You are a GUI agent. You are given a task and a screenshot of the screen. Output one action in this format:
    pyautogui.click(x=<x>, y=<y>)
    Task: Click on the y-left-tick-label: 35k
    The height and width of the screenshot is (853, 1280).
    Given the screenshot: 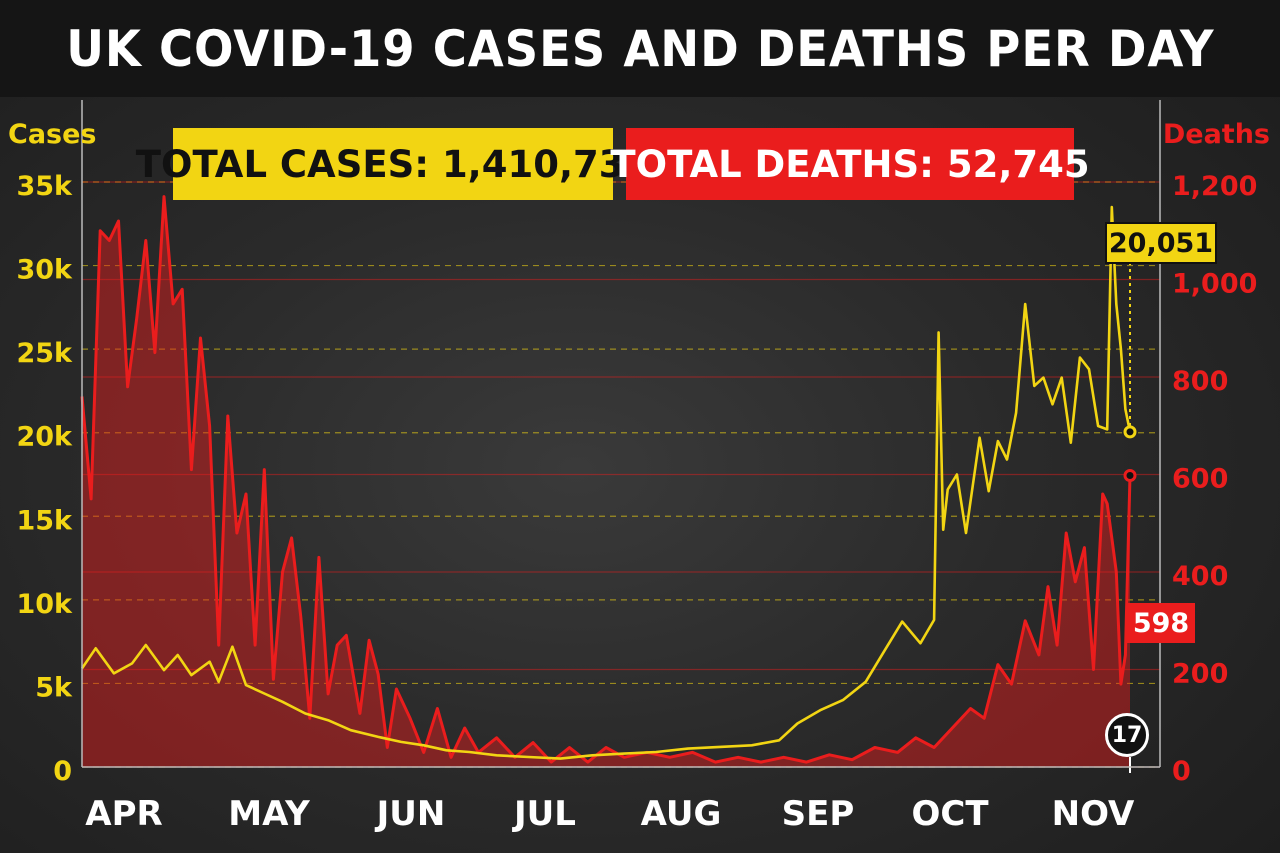 What is the action you would take?
    pyautogui.click(x=44, y=186)
    